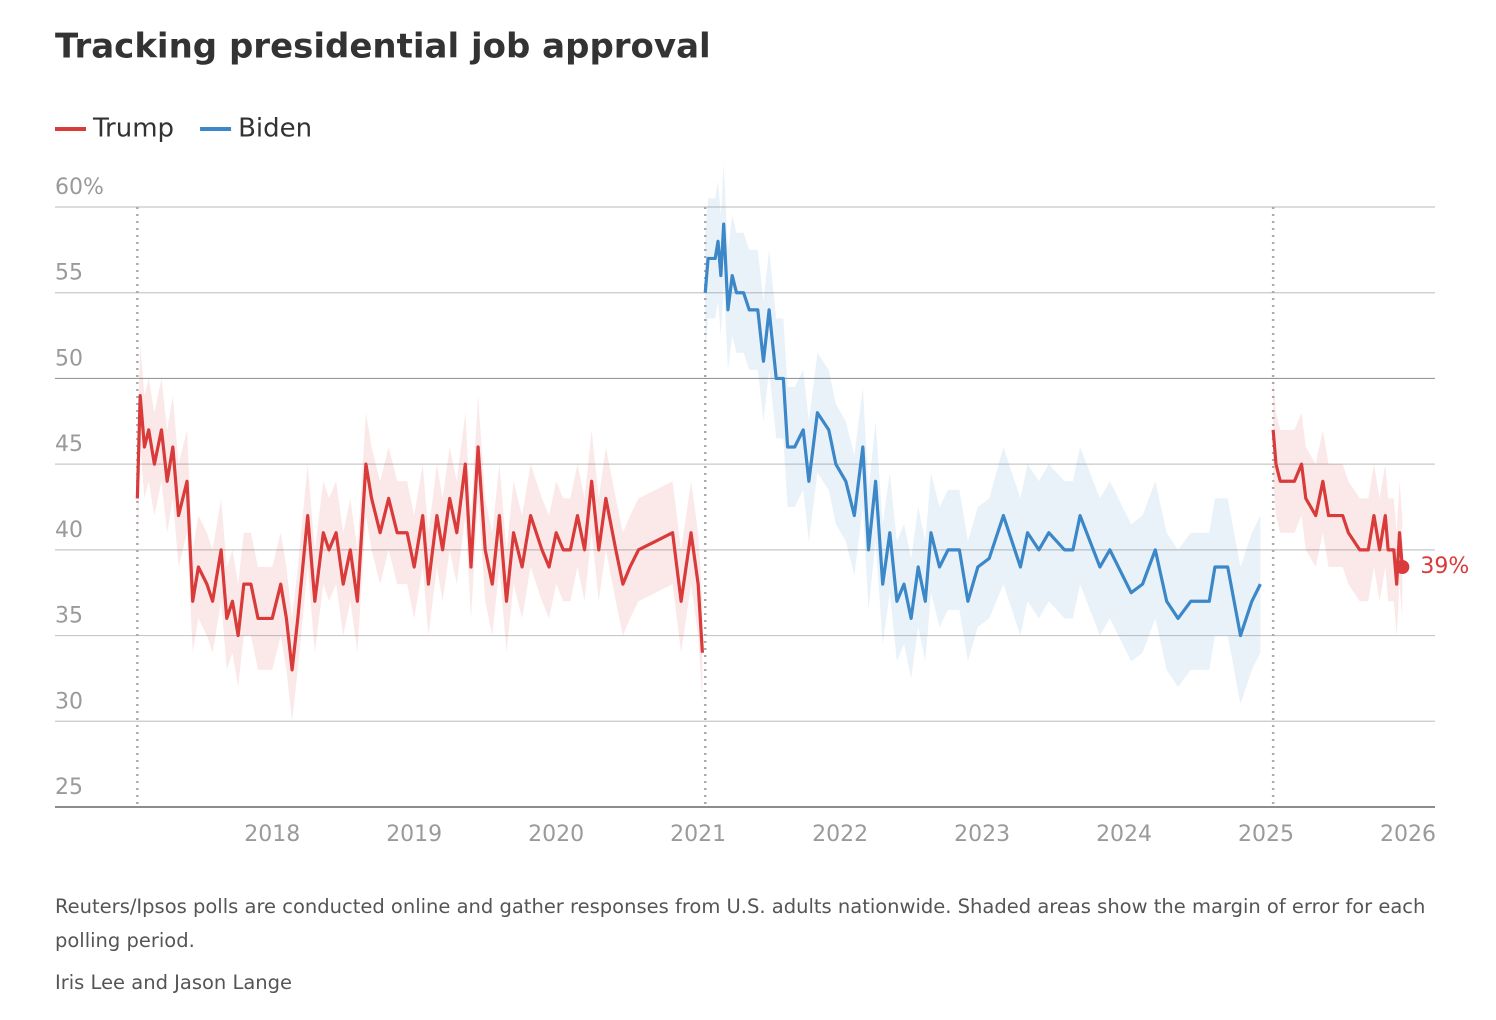  I want to click on y-tick-label: 45, so click(69, 444).